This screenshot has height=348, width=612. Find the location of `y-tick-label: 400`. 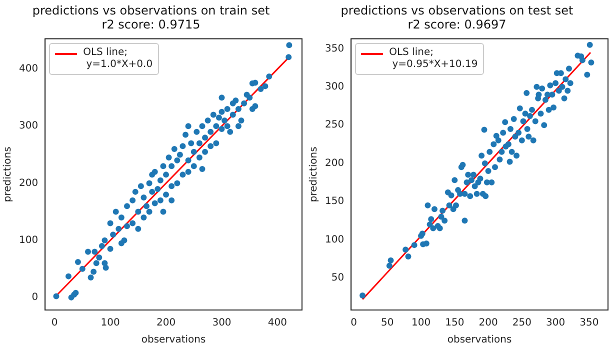

y-tick-label: 400 is located at coordinates (28, 69).